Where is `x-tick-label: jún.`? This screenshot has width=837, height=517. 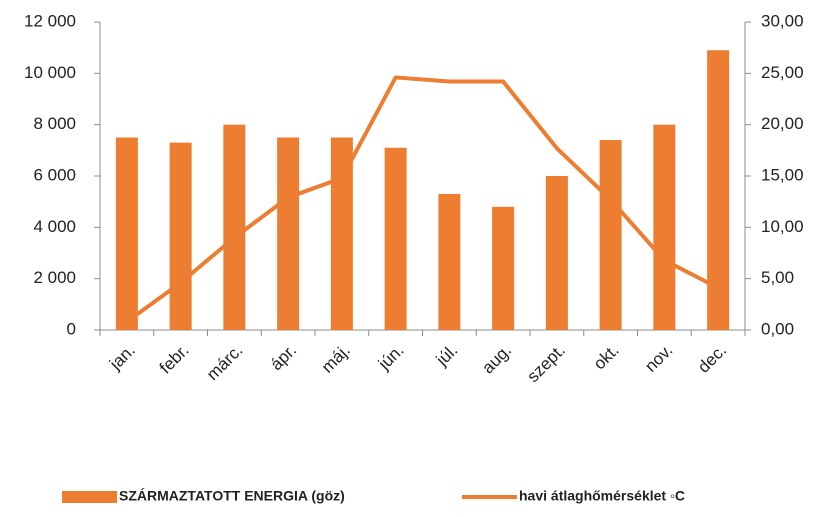 x-tick-label: jún. is located at coordinates (391, 358).